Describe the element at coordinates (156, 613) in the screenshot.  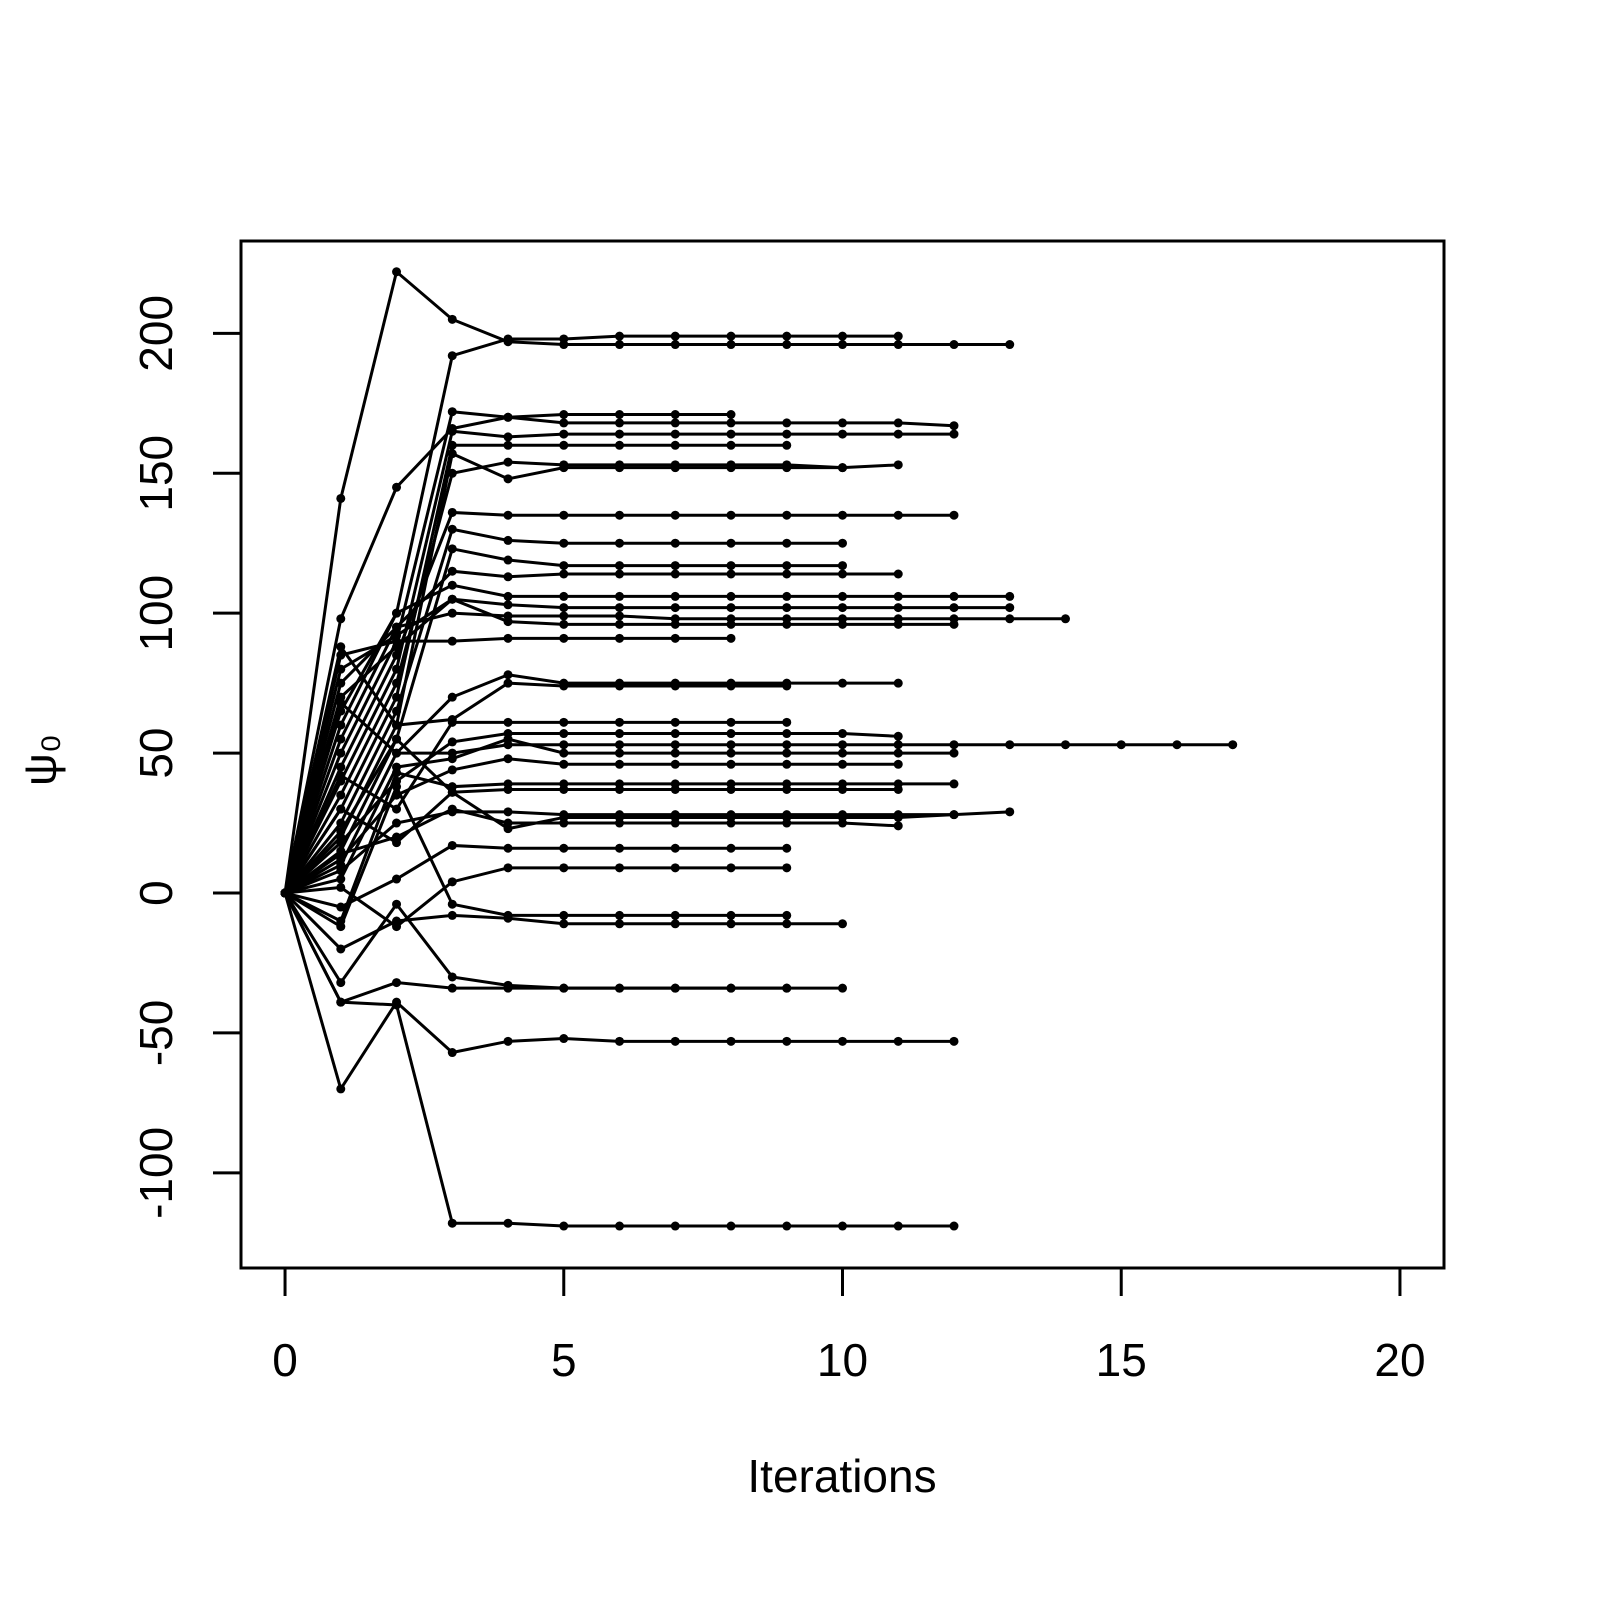
I see `y-tick-label: 100` at that location.